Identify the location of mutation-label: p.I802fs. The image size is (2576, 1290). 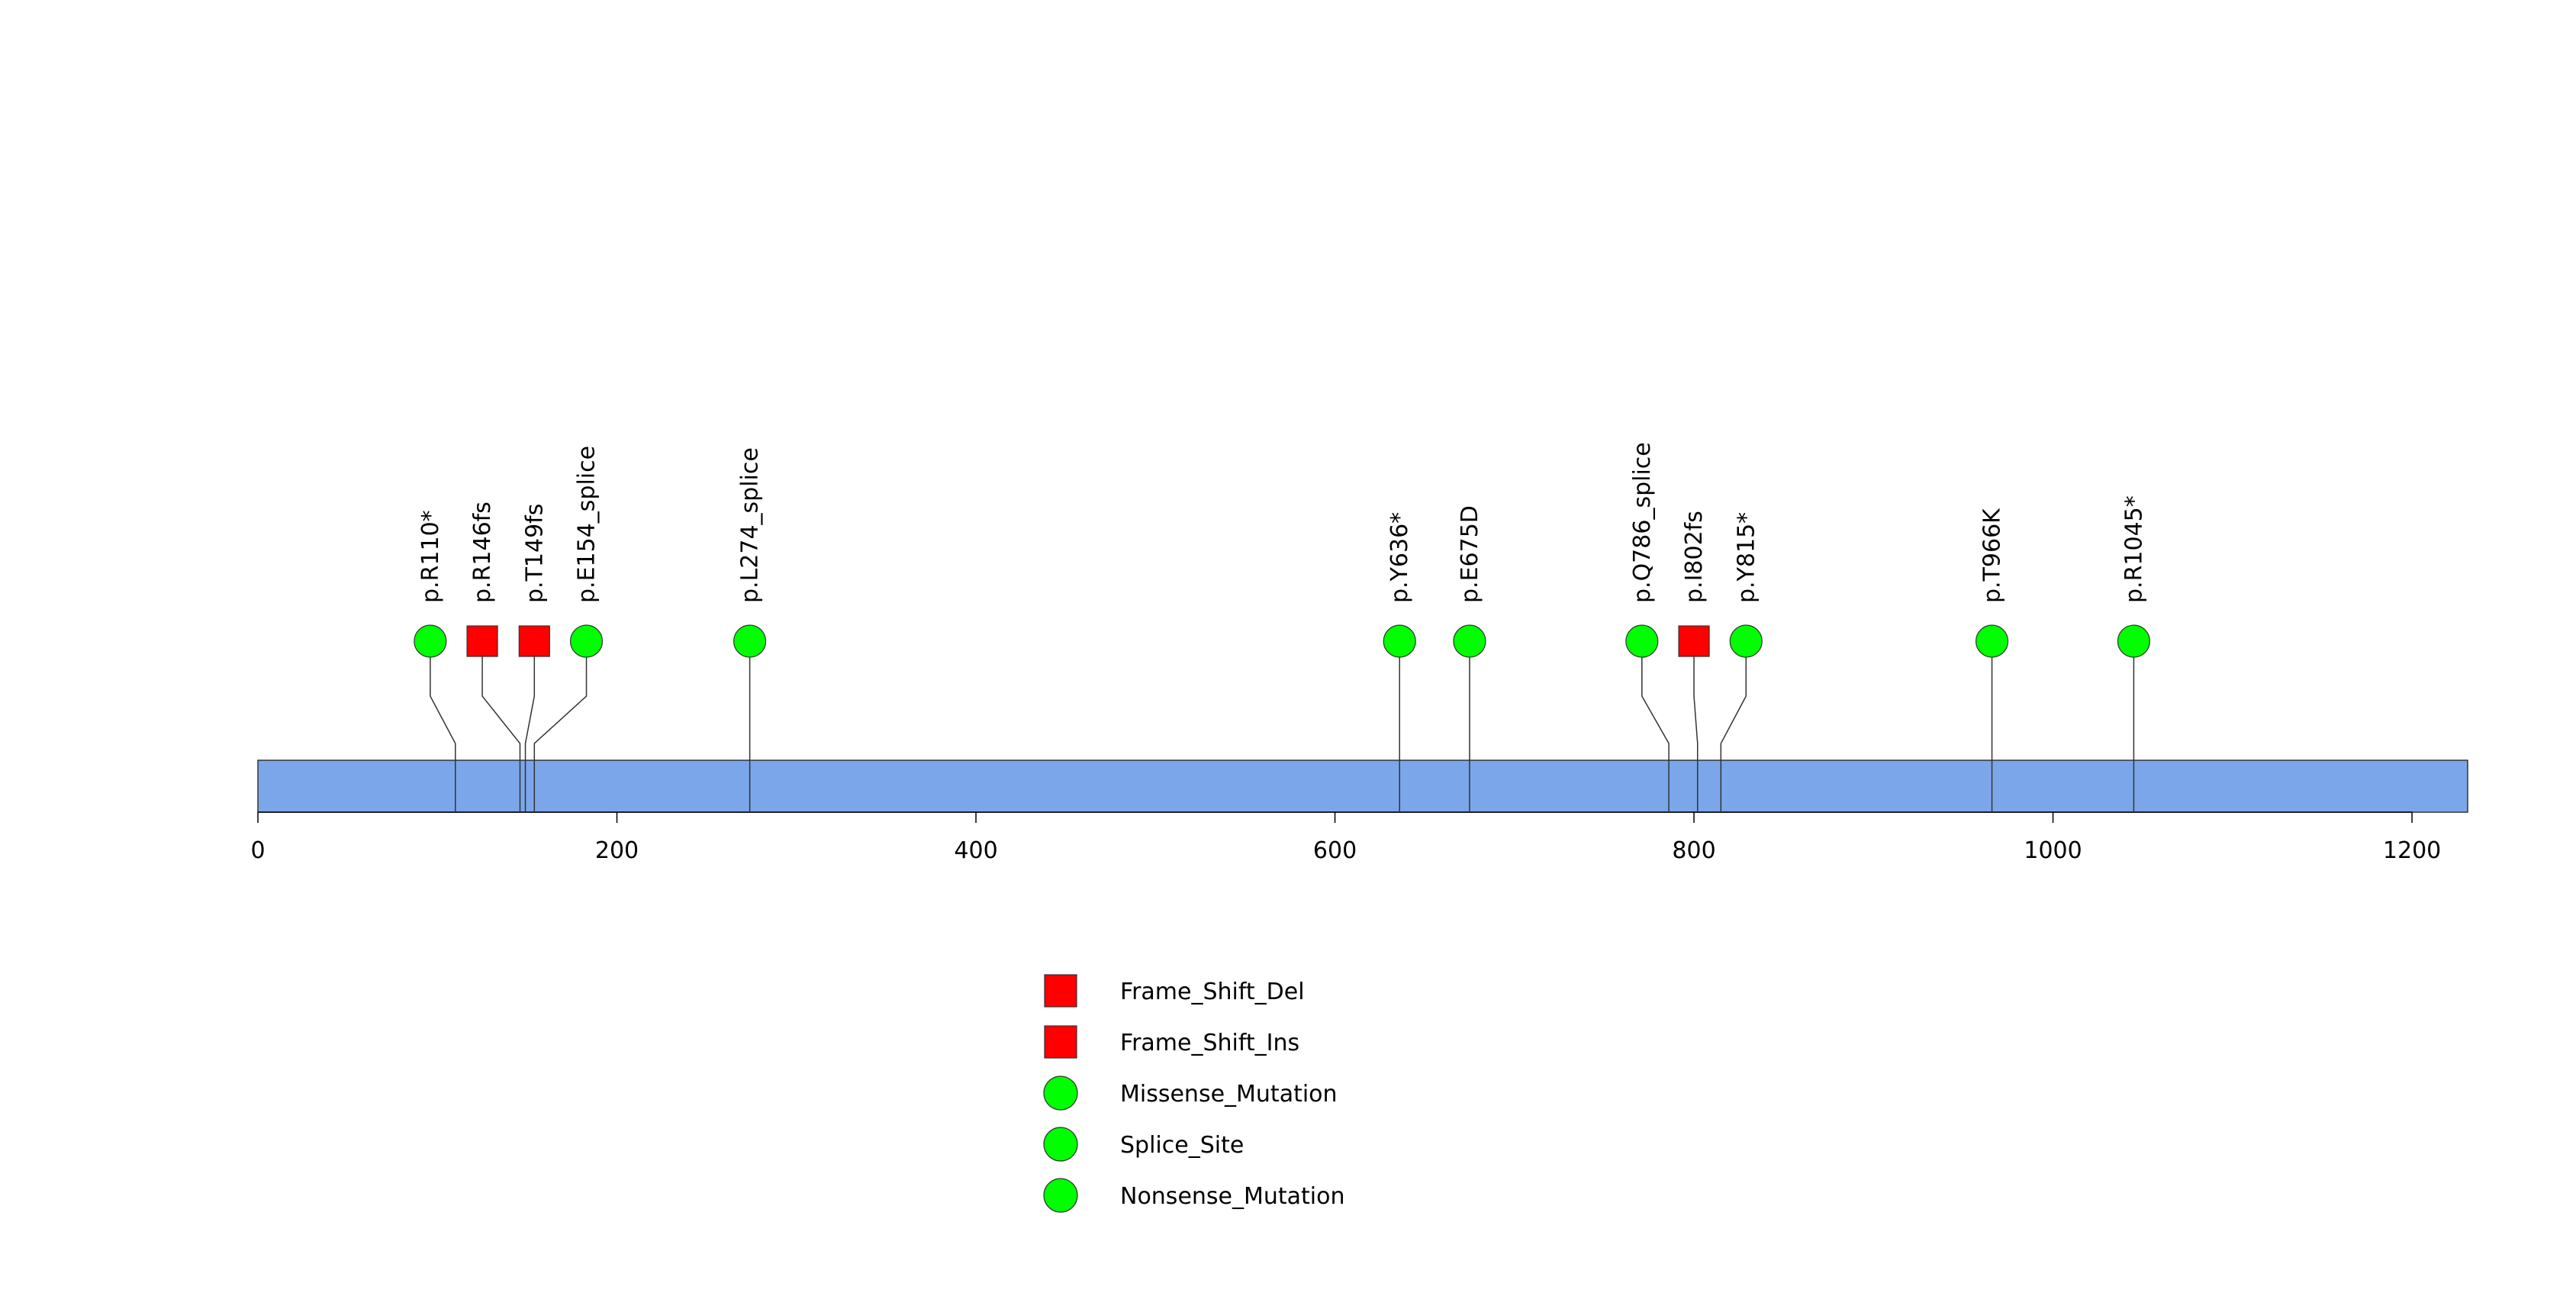
(1694, 557).